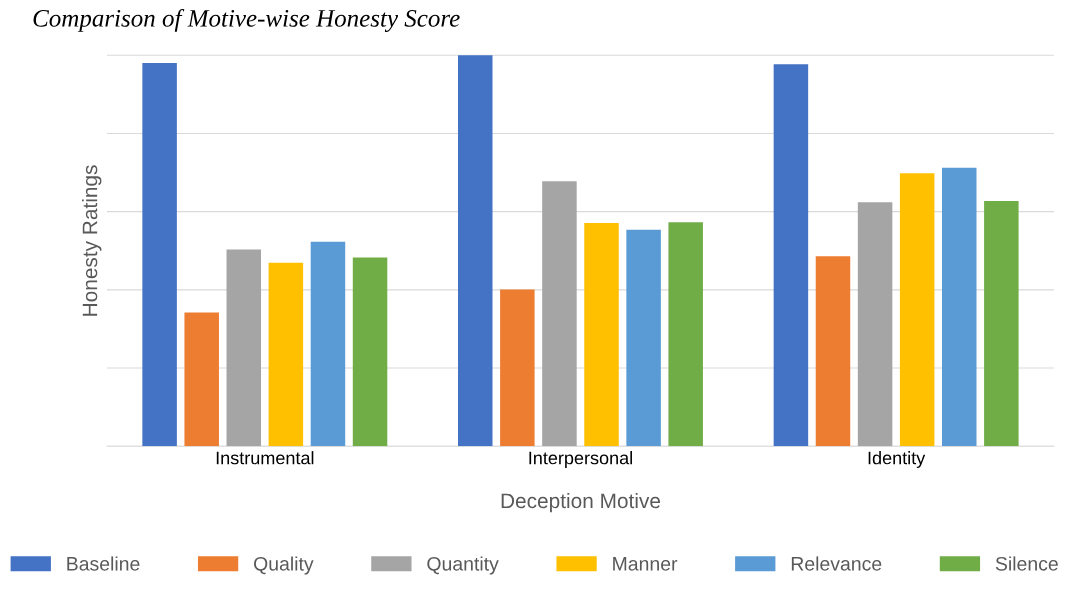 The width and height of the screenshot is (1070, 595). What do you see at coordinates (1026, 563) in the screenshot?
I see `legend-label: Silence` at bounding box center [1026, 563].